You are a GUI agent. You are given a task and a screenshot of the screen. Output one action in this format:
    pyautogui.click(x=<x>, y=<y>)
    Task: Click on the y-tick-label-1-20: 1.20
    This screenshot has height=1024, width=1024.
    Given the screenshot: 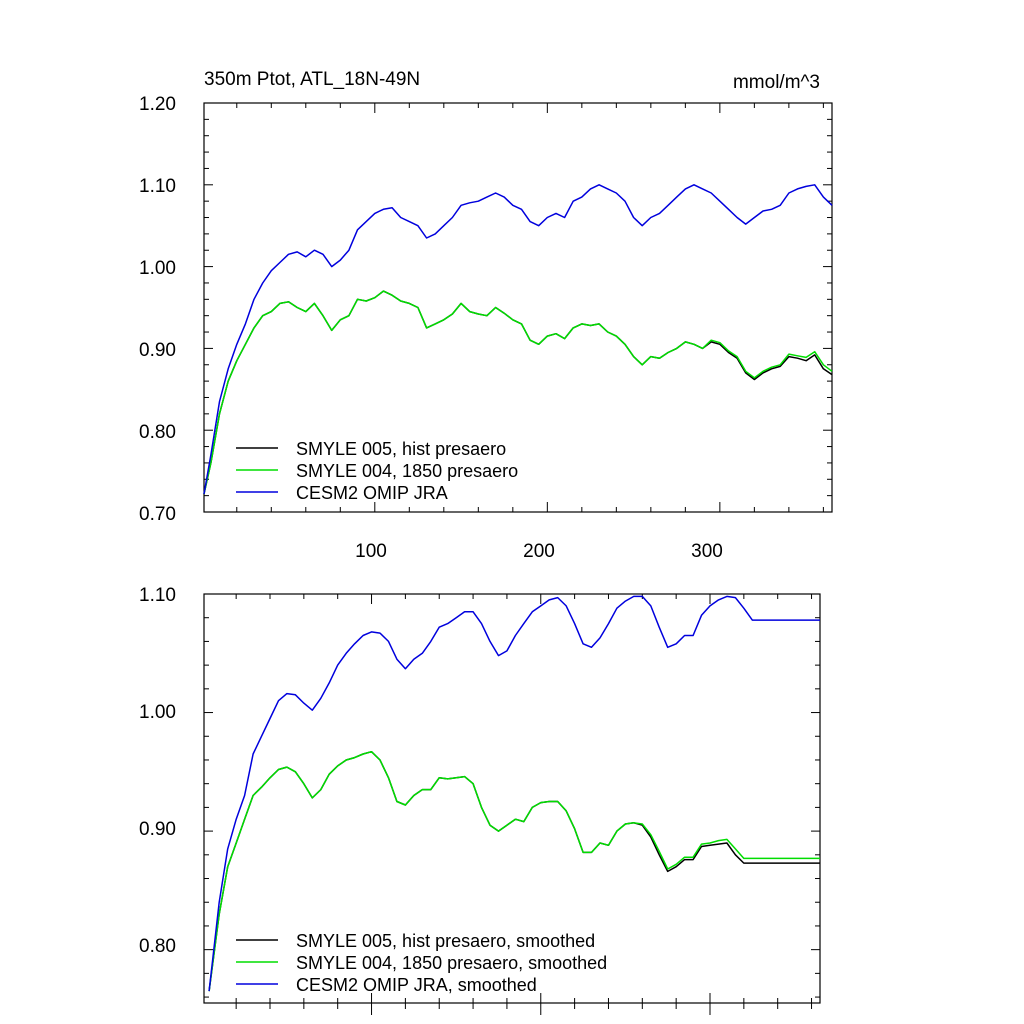 What is the action you would take?
    pyautogui.click(x=157, y=104)
    